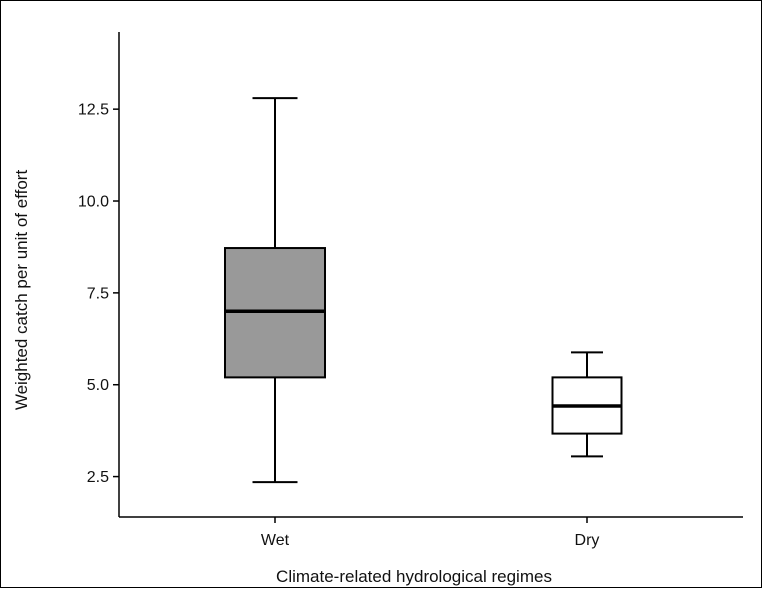 The image size is (762, 593). I want to click on y-tick-label: 5.0, so click(98, 385).